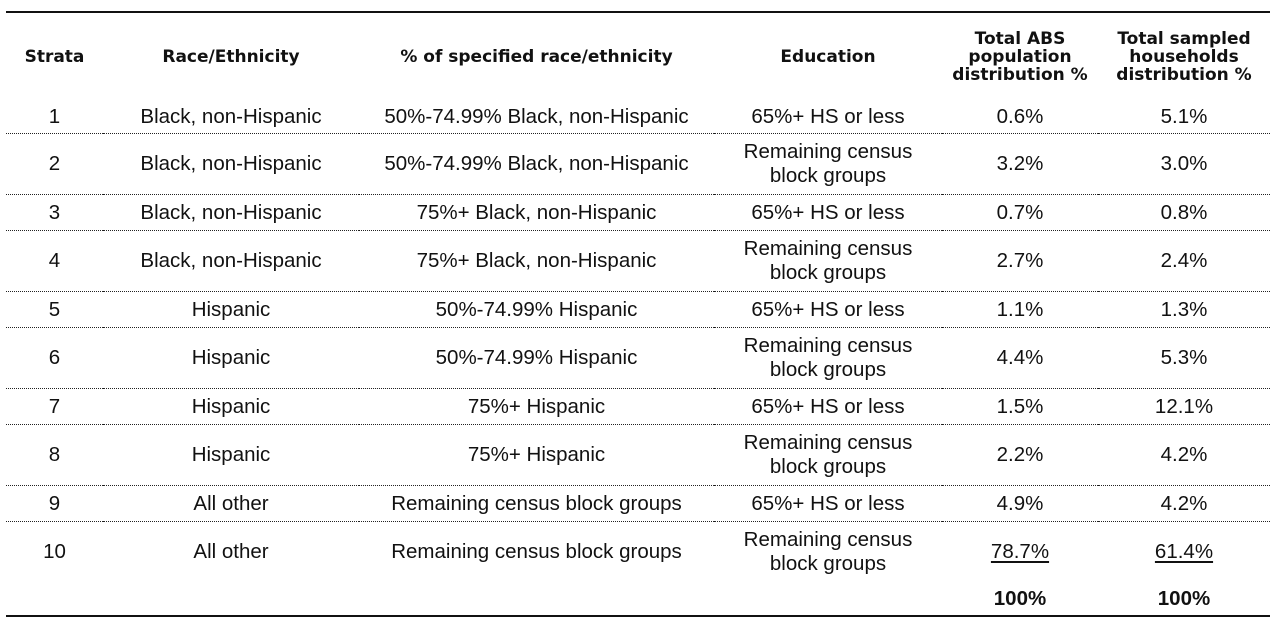 The width and height of the screenshot is (1280, 620). I want to click on total-row: 100% 100%, so click(638, 599).